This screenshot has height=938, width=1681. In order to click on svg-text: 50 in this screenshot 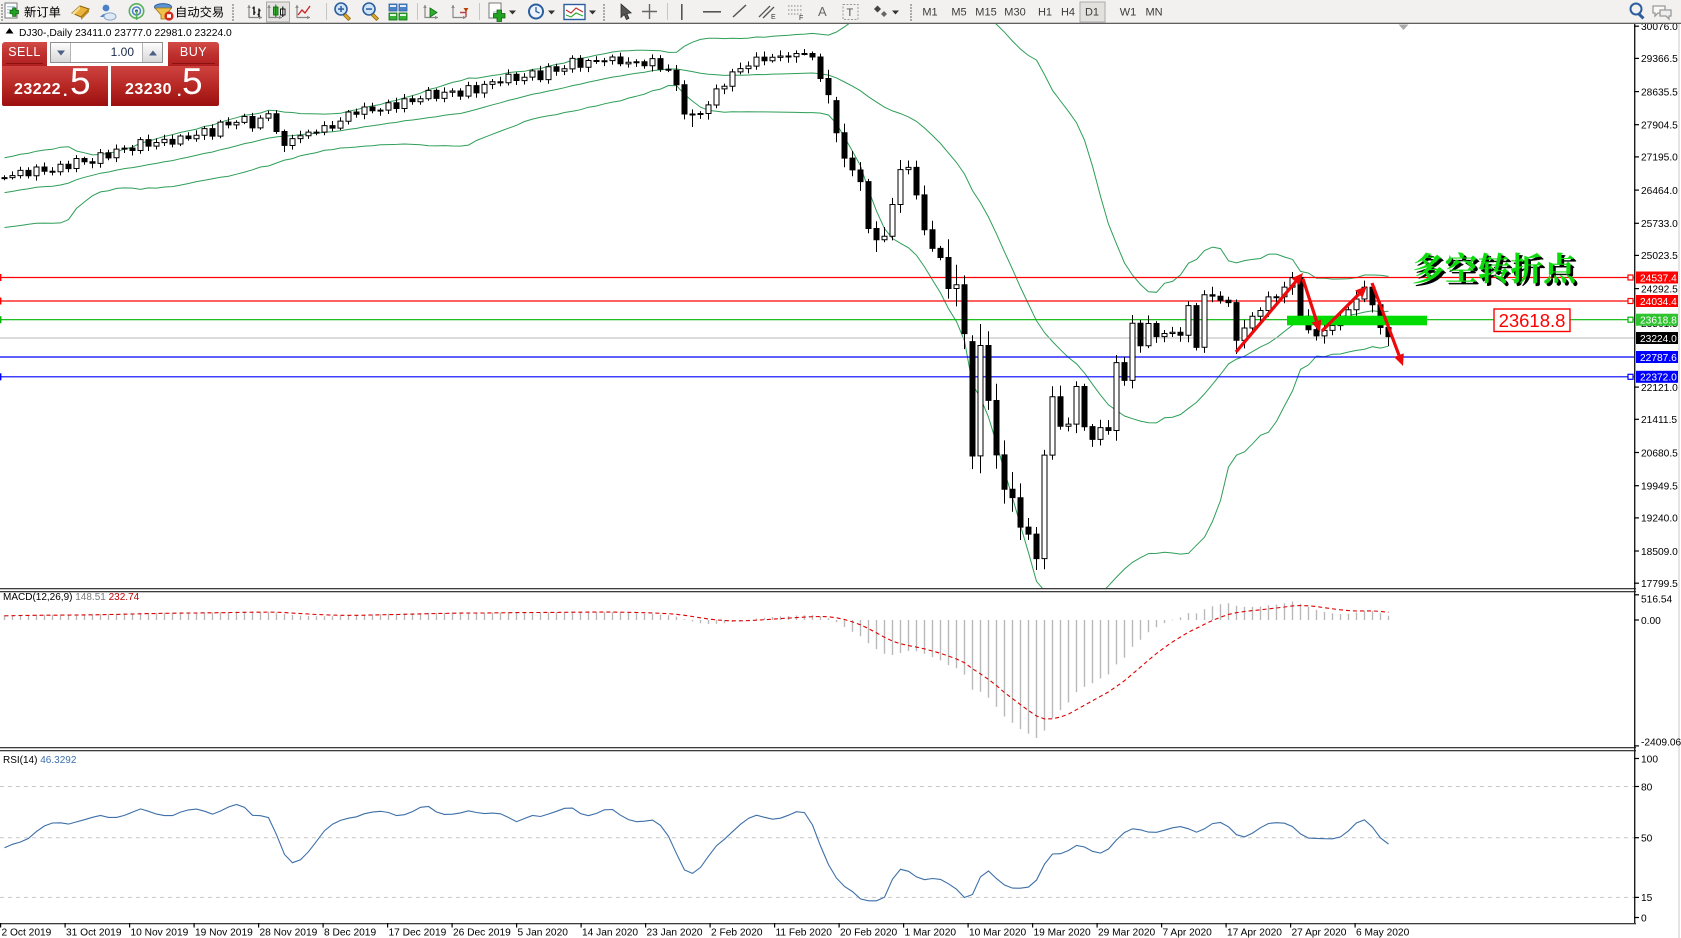, I will do `click(1647, 839)`.